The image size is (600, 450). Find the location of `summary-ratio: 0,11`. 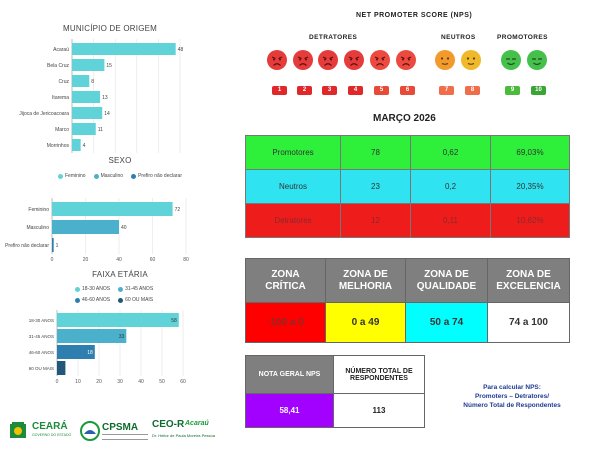

summary-ratio: 0,11 is located at coordinates (450, 220).